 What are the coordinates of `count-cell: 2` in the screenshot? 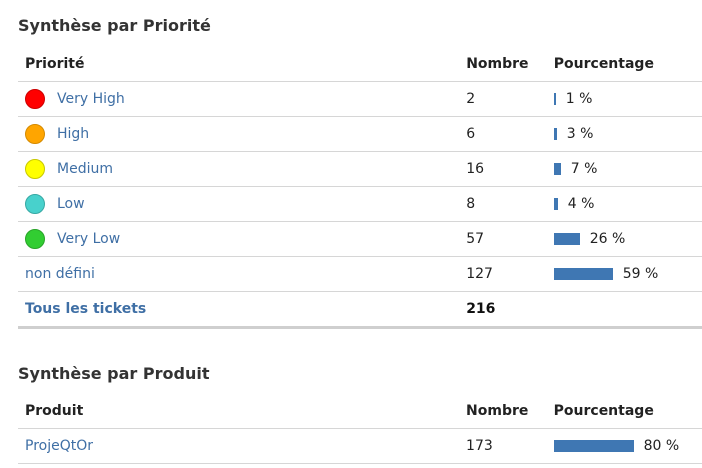 It's located at (510, 99).